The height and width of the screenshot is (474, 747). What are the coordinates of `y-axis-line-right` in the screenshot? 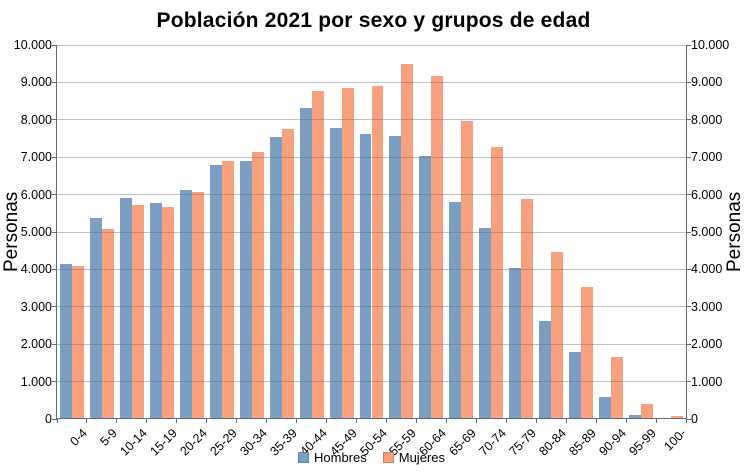 It's located at (686, 232).